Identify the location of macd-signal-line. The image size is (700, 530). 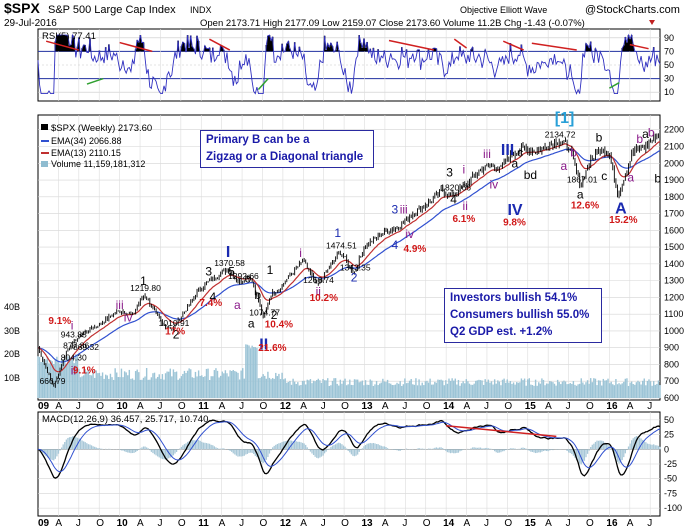
(349, 447).